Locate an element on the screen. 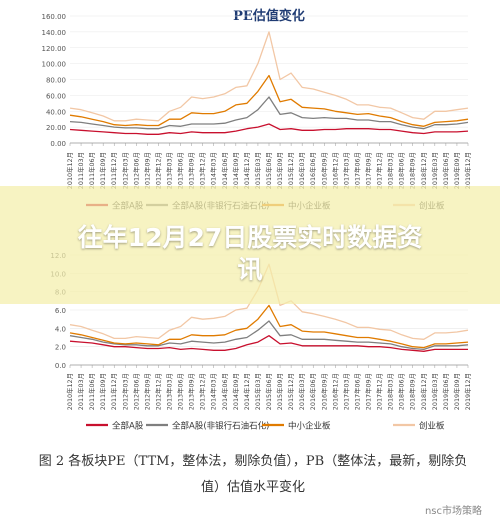 The height and width of the screenshot is (531, 500). y-tick-label: 0.00 is located at coordinates (58, 144).